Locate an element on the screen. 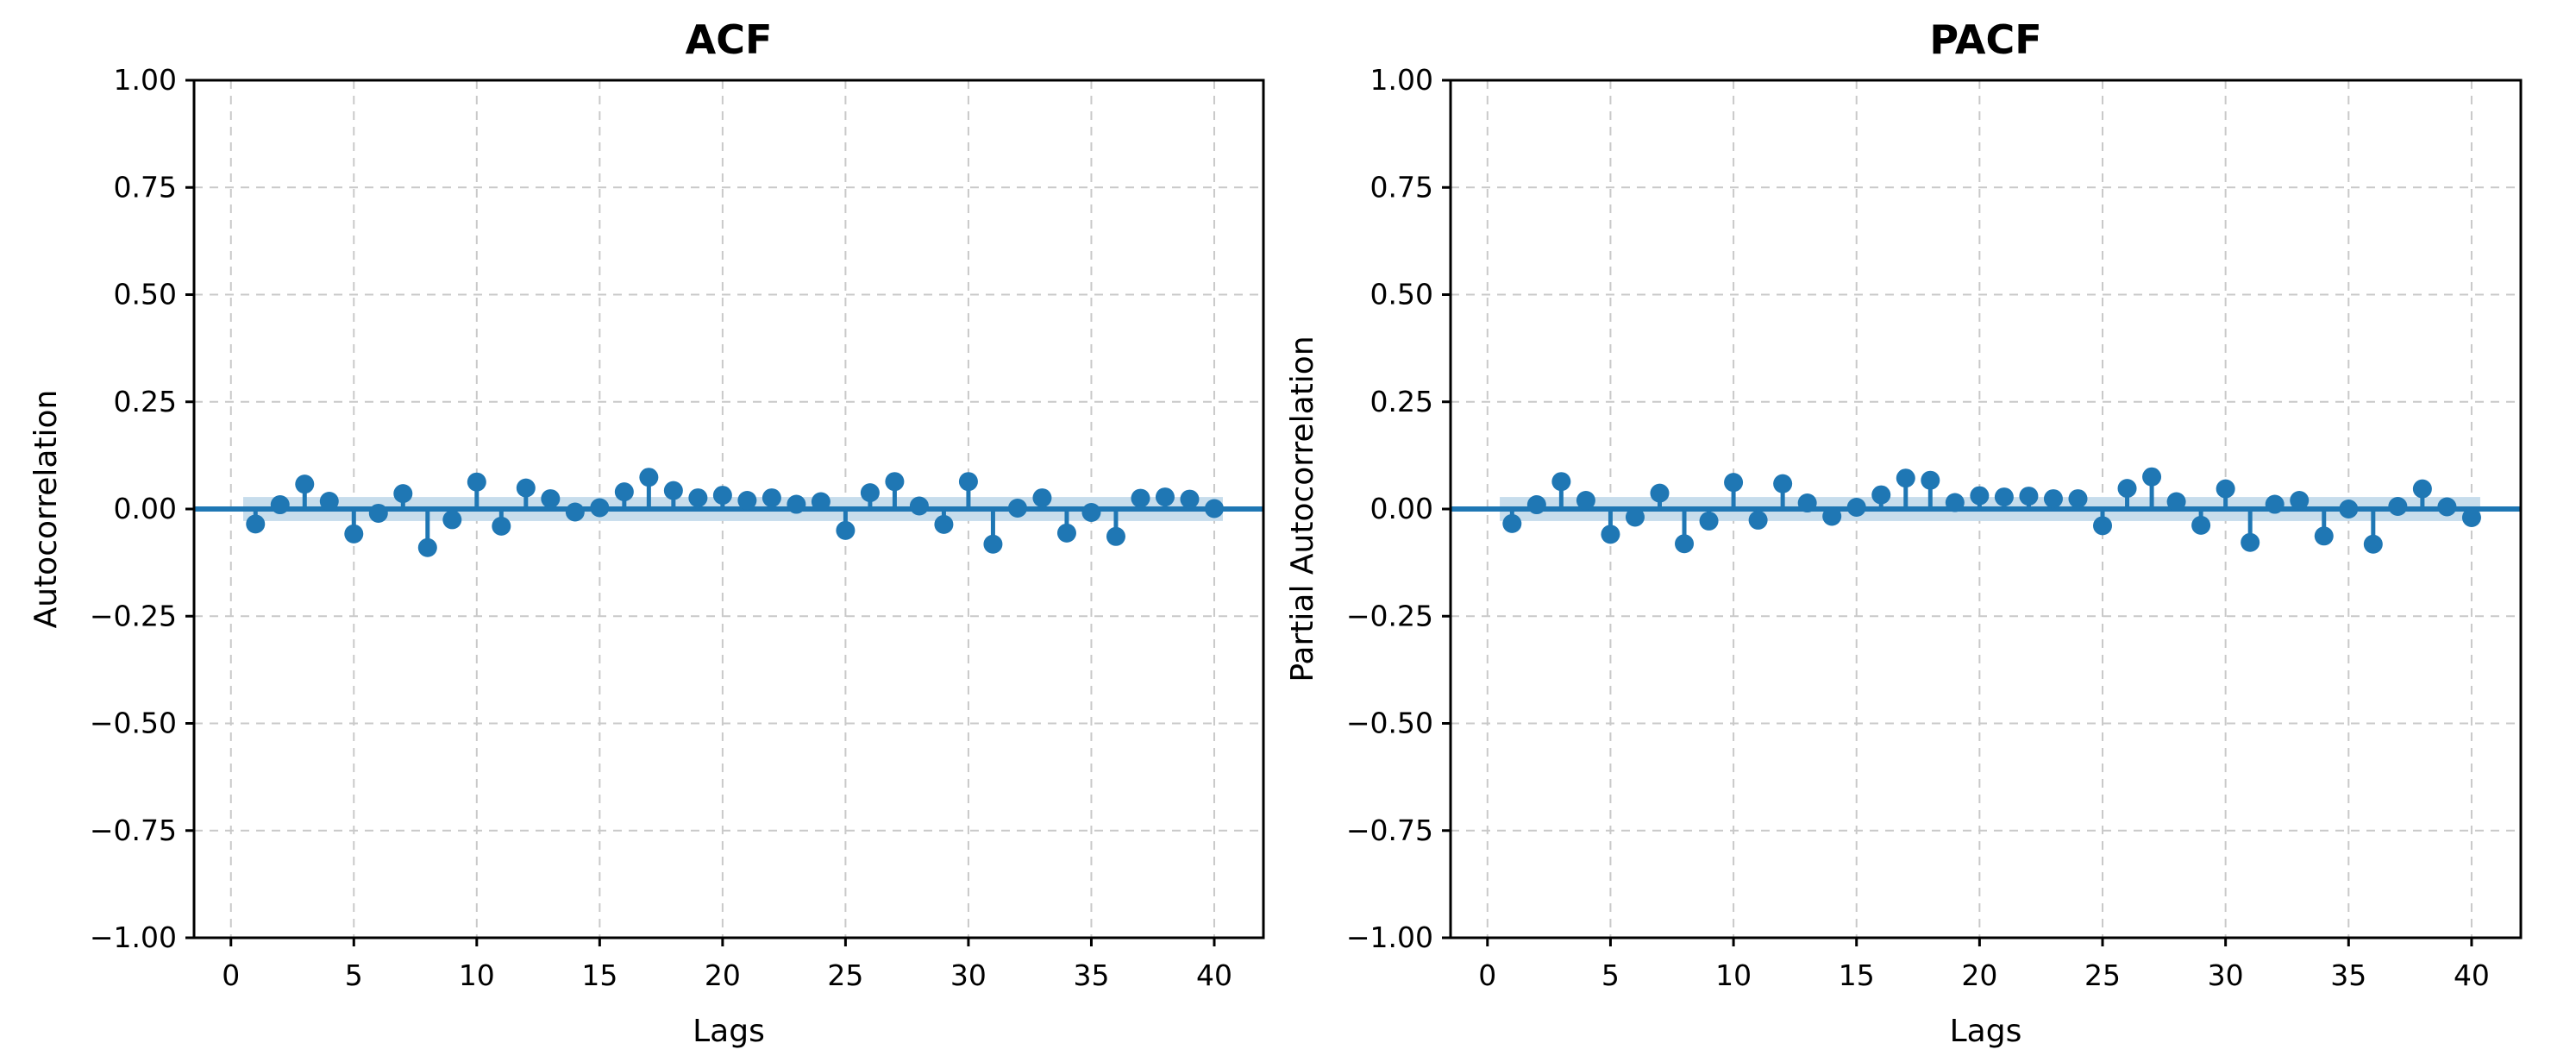  x-tick-label: 5 is located at coordinates (1610, 975).